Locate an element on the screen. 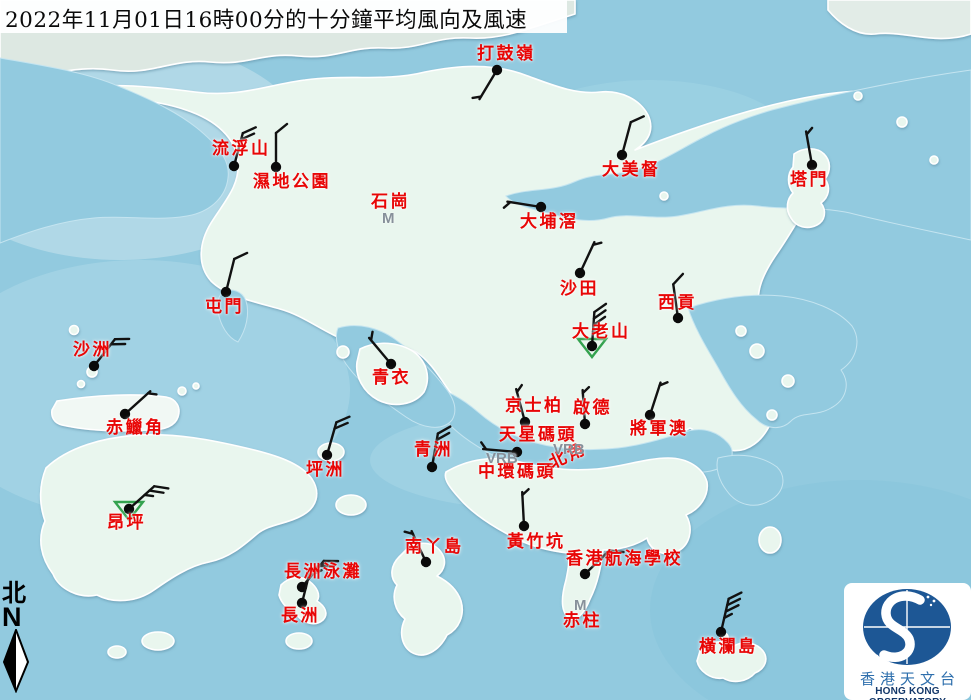 Image resolution: width=971 pixels, height=700 pixels. wind-barb-tsing-yi is located at coordinates (380, 348).